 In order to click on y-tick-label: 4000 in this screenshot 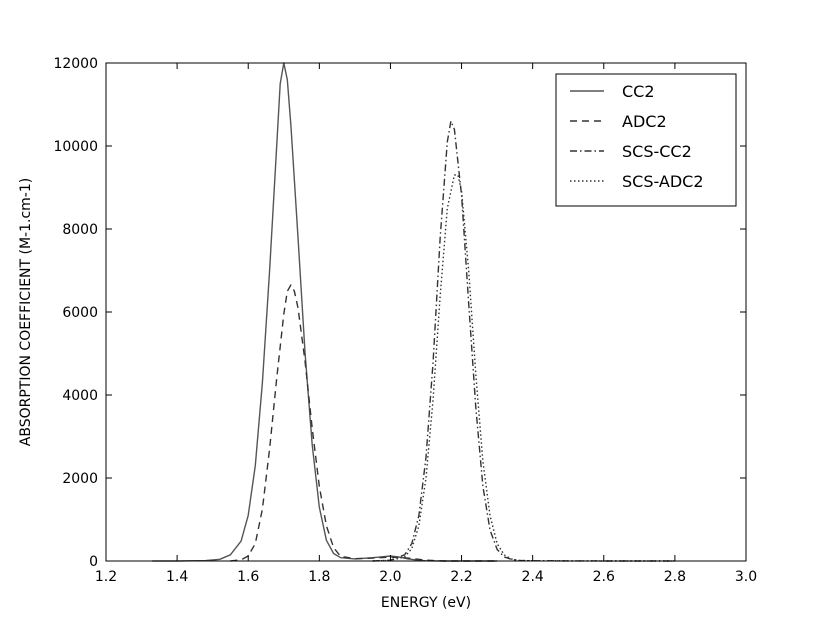, I will do `click(80, 396)`.